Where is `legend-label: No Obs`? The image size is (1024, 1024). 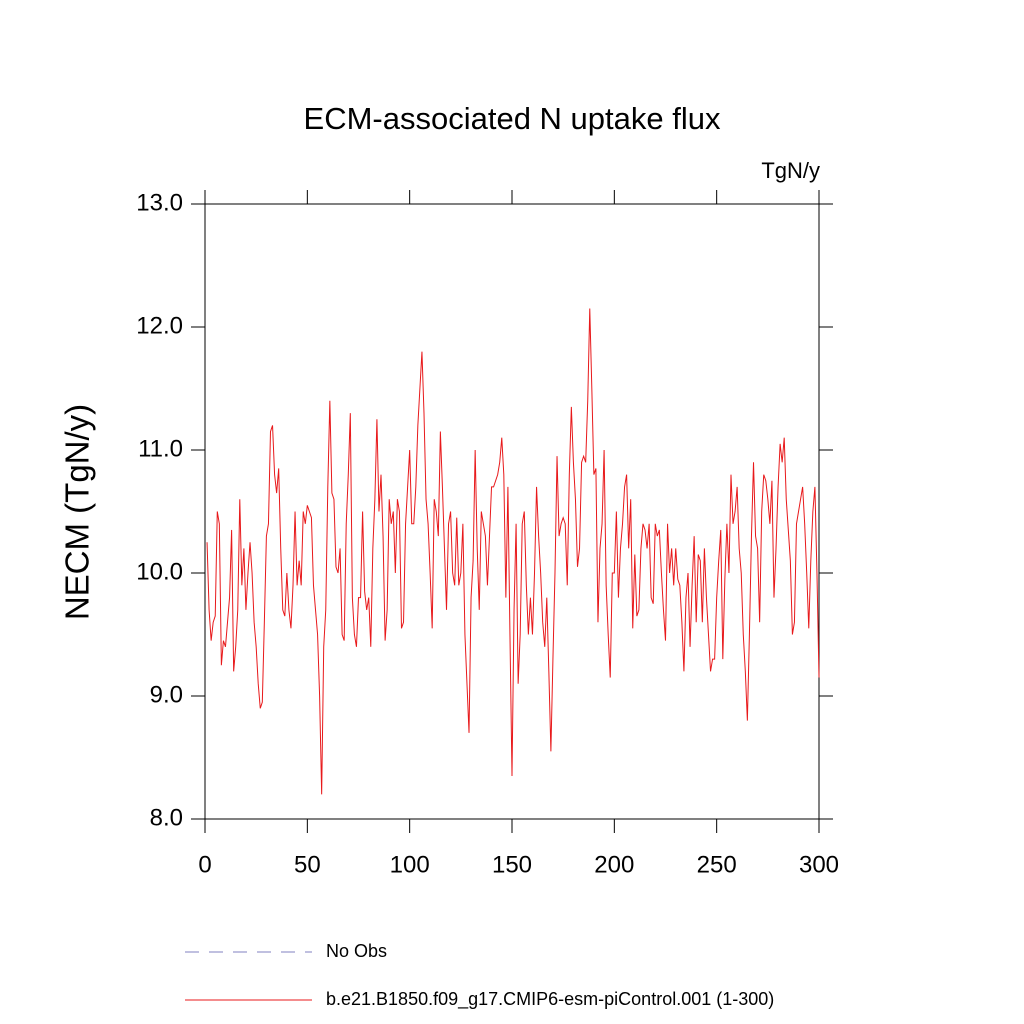
legend-label: No Obs is located at coordinates (356, 951).